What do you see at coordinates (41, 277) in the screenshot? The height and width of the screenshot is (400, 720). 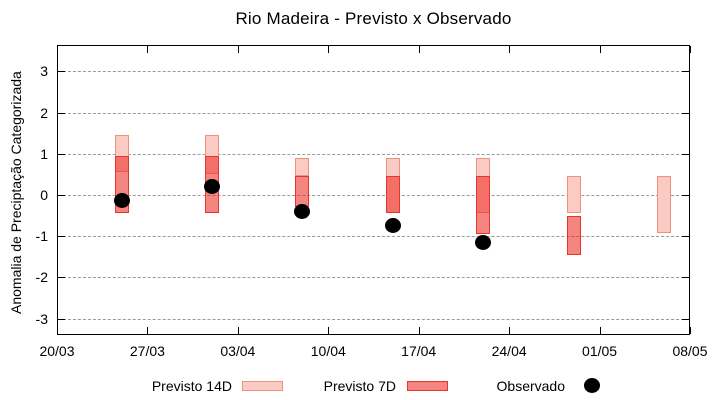 I see `y-tick-label: -2` at bounding box center [41, 277].